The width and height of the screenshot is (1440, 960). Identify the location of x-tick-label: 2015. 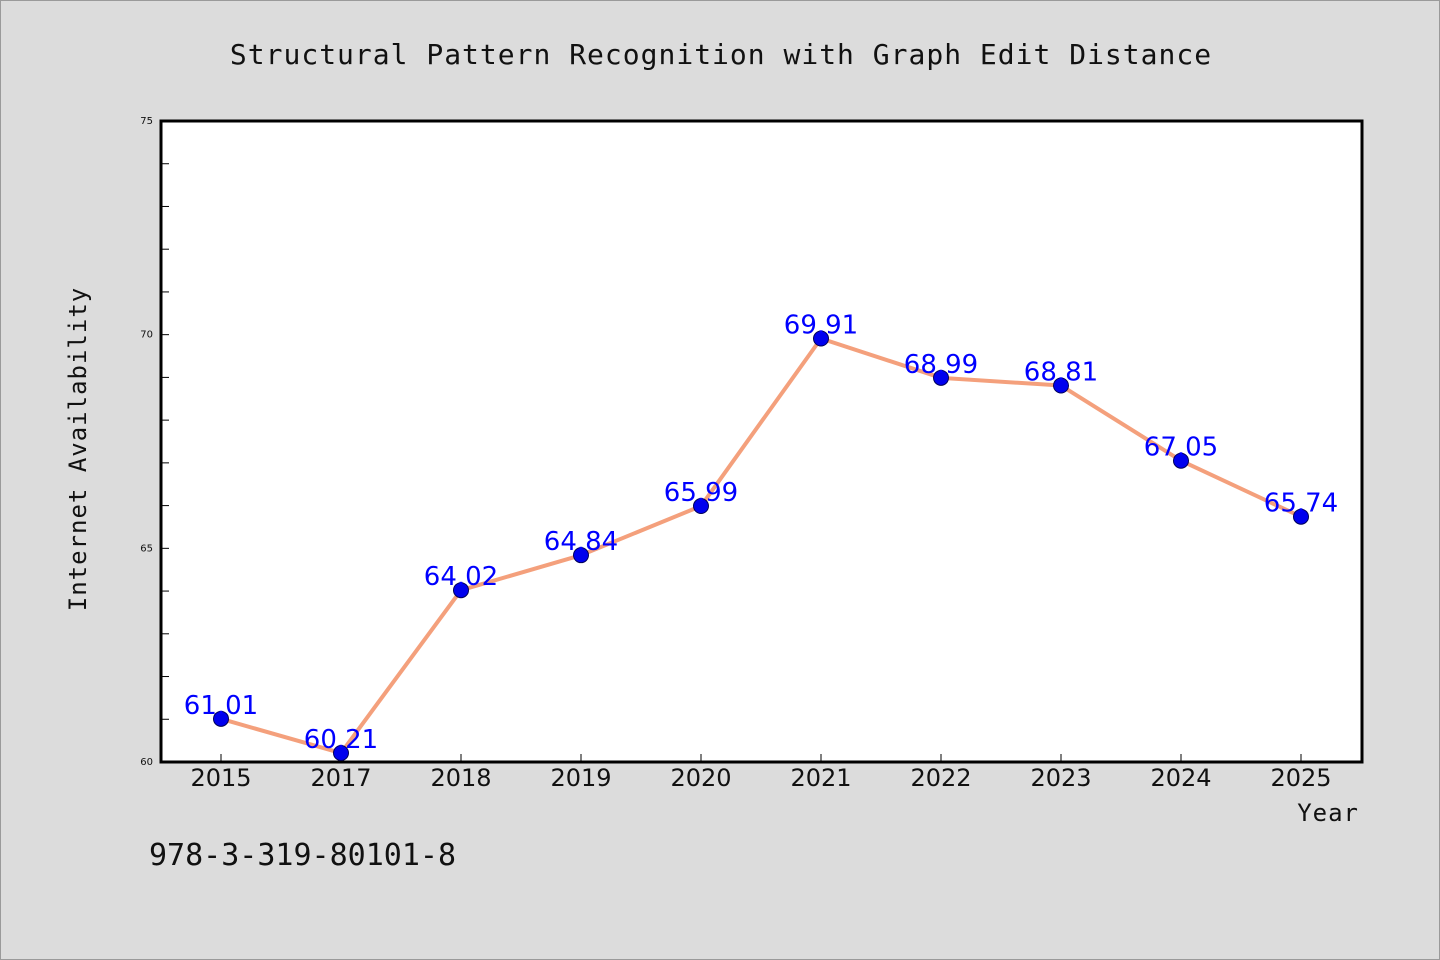
(220, 778).